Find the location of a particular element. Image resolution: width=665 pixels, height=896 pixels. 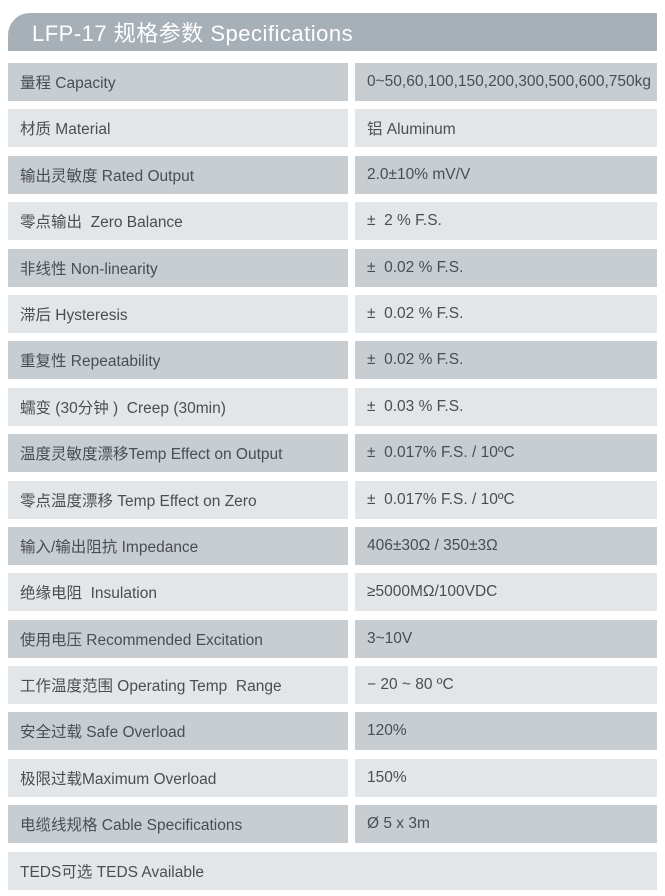

spec-value: 0~50,60,100,150,200,300,500,600,750kg is located at coordinates (506, 82).